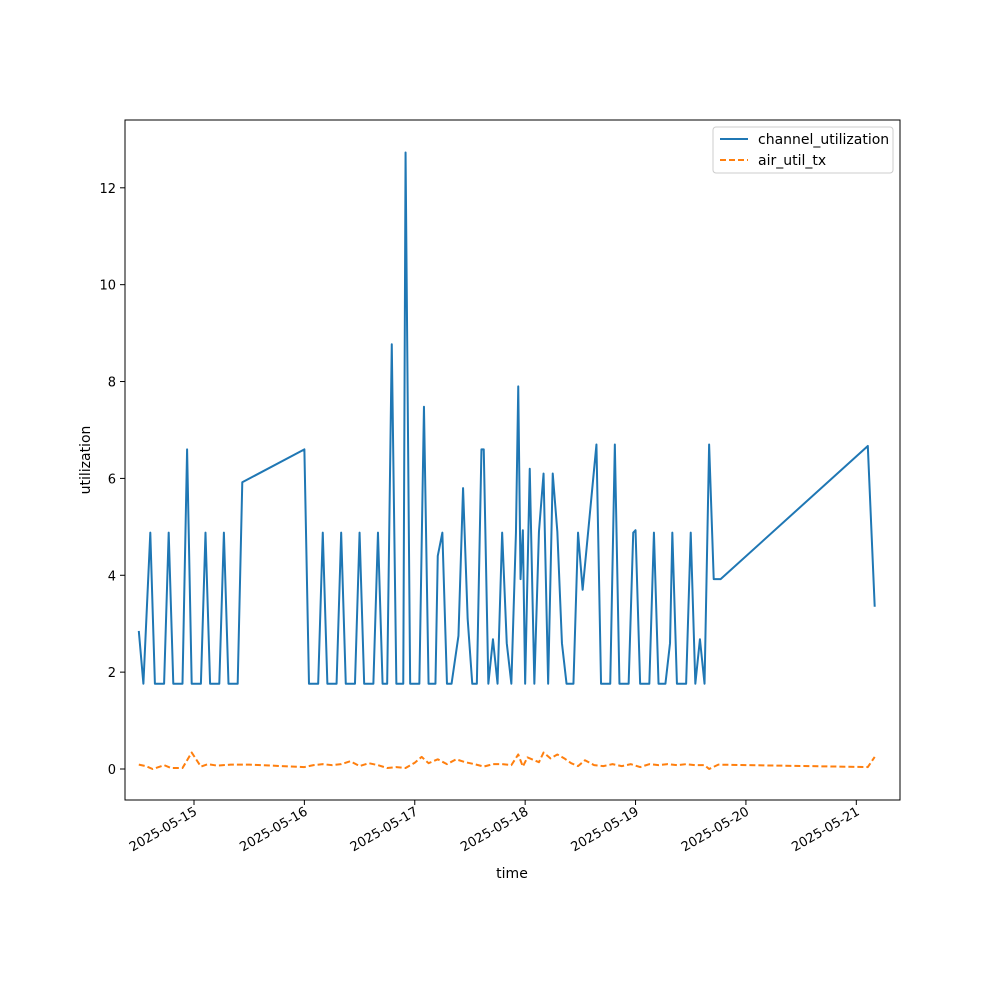 This screenshot has height=1000, width=1000. Describe the element at coordinates (605, 829) in the screenshot. I see `x-tick-label: 2025-05-19` at that location.